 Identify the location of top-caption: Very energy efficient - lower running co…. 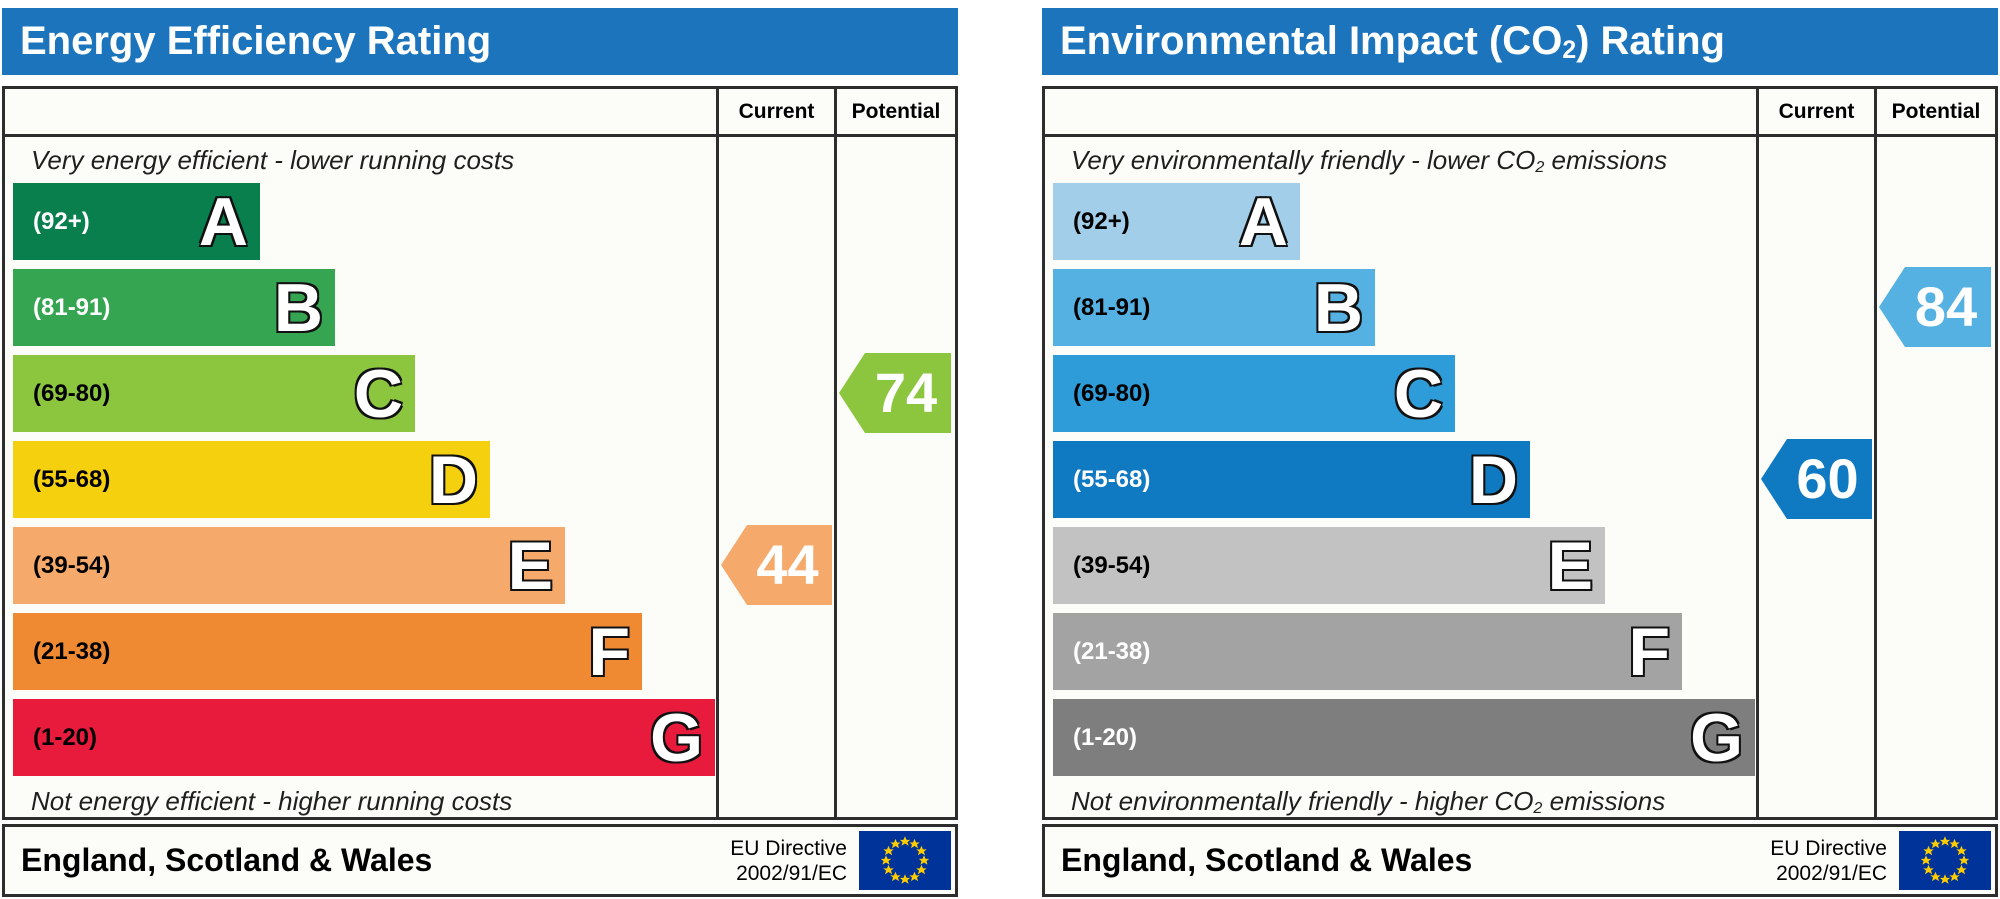
(480, 160).